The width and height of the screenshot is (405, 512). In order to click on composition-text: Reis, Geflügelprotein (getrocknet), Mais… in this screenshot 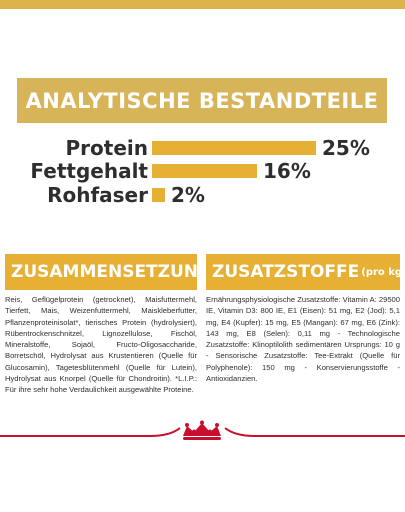, I will do `click(101, 345)`.